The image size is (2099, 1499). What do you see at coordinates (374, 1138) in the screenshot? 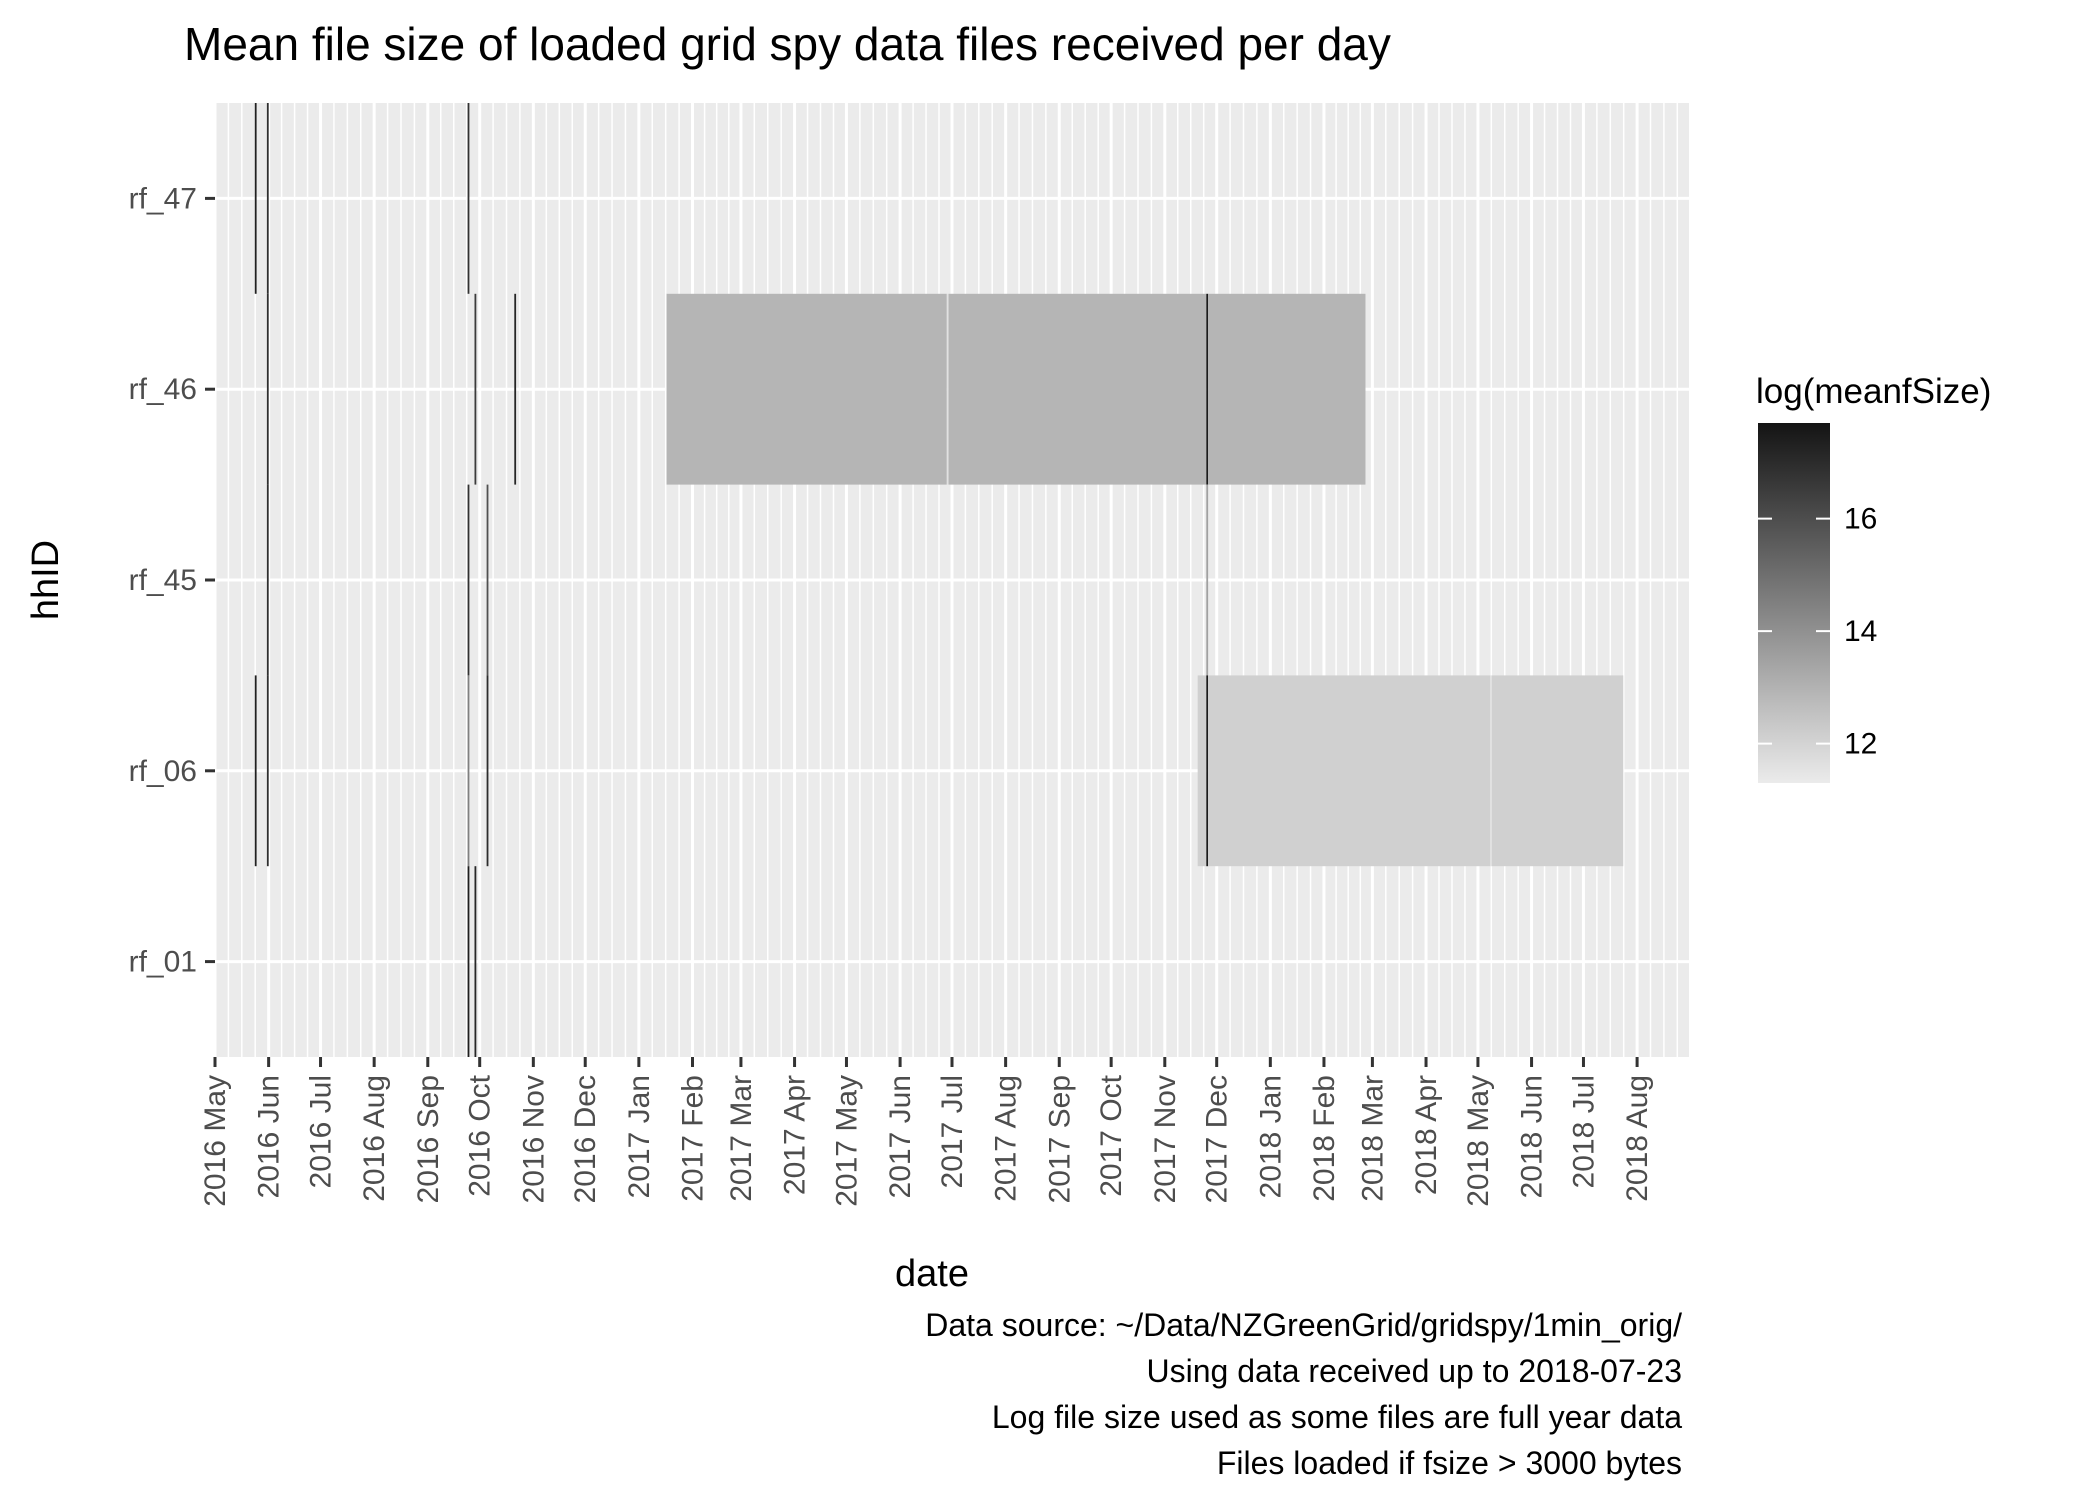
I see `x-tick-label: 2016 Aug` at bounding box center [374, 1138].